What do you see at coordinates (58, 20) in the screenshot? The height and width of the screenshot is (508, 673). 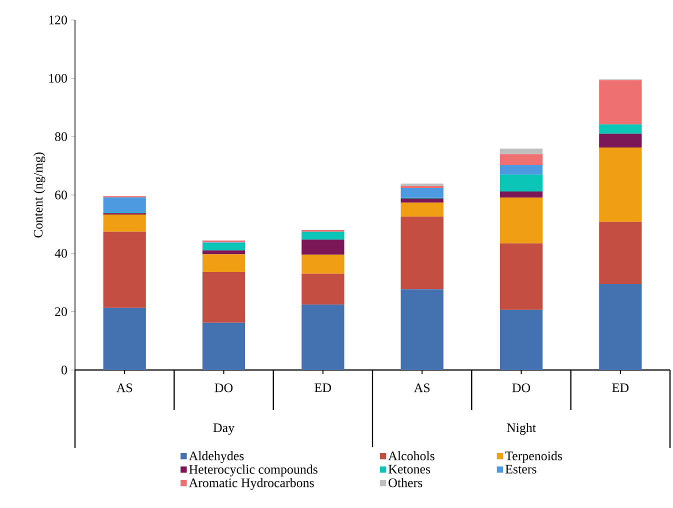 I see `y-tick-label: 120` at bounding box center [58, 20].